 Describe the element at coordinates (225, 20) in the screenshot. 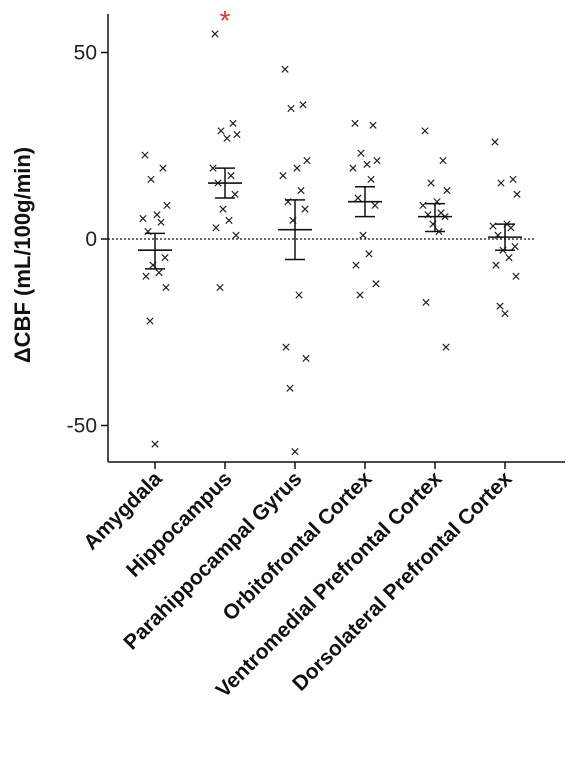

I see `significance-marker: *` at that location.